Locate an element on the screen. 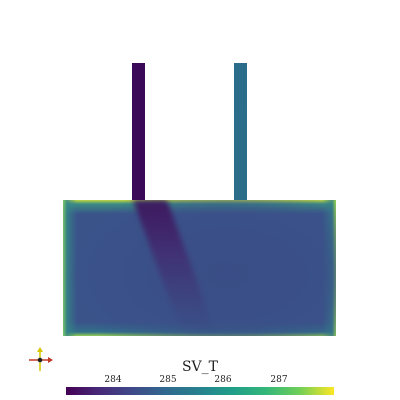 This screenshot has height=400, width=400. colorbar-tick-label: 286 is located at coordinates (222, 380).